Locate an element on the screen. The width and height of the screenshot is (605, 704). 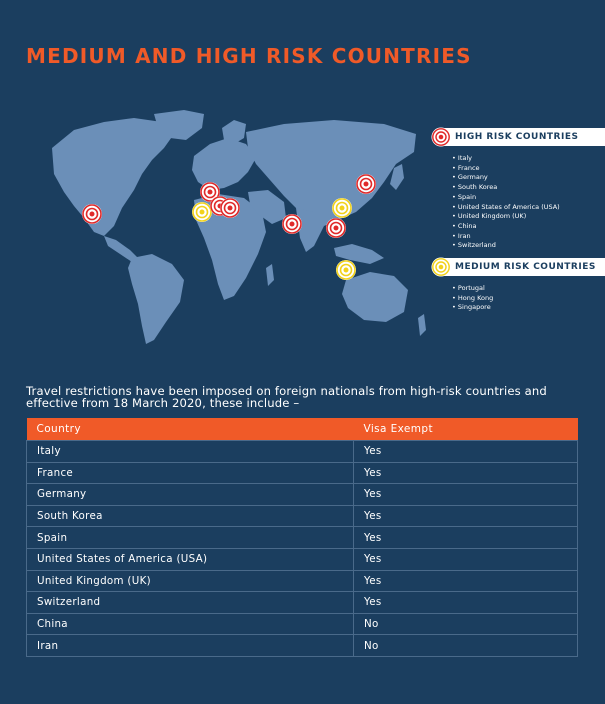
page-title: MEDIUM AND HIGH RISK COUNTRIES is located at coordinates (249, 56).